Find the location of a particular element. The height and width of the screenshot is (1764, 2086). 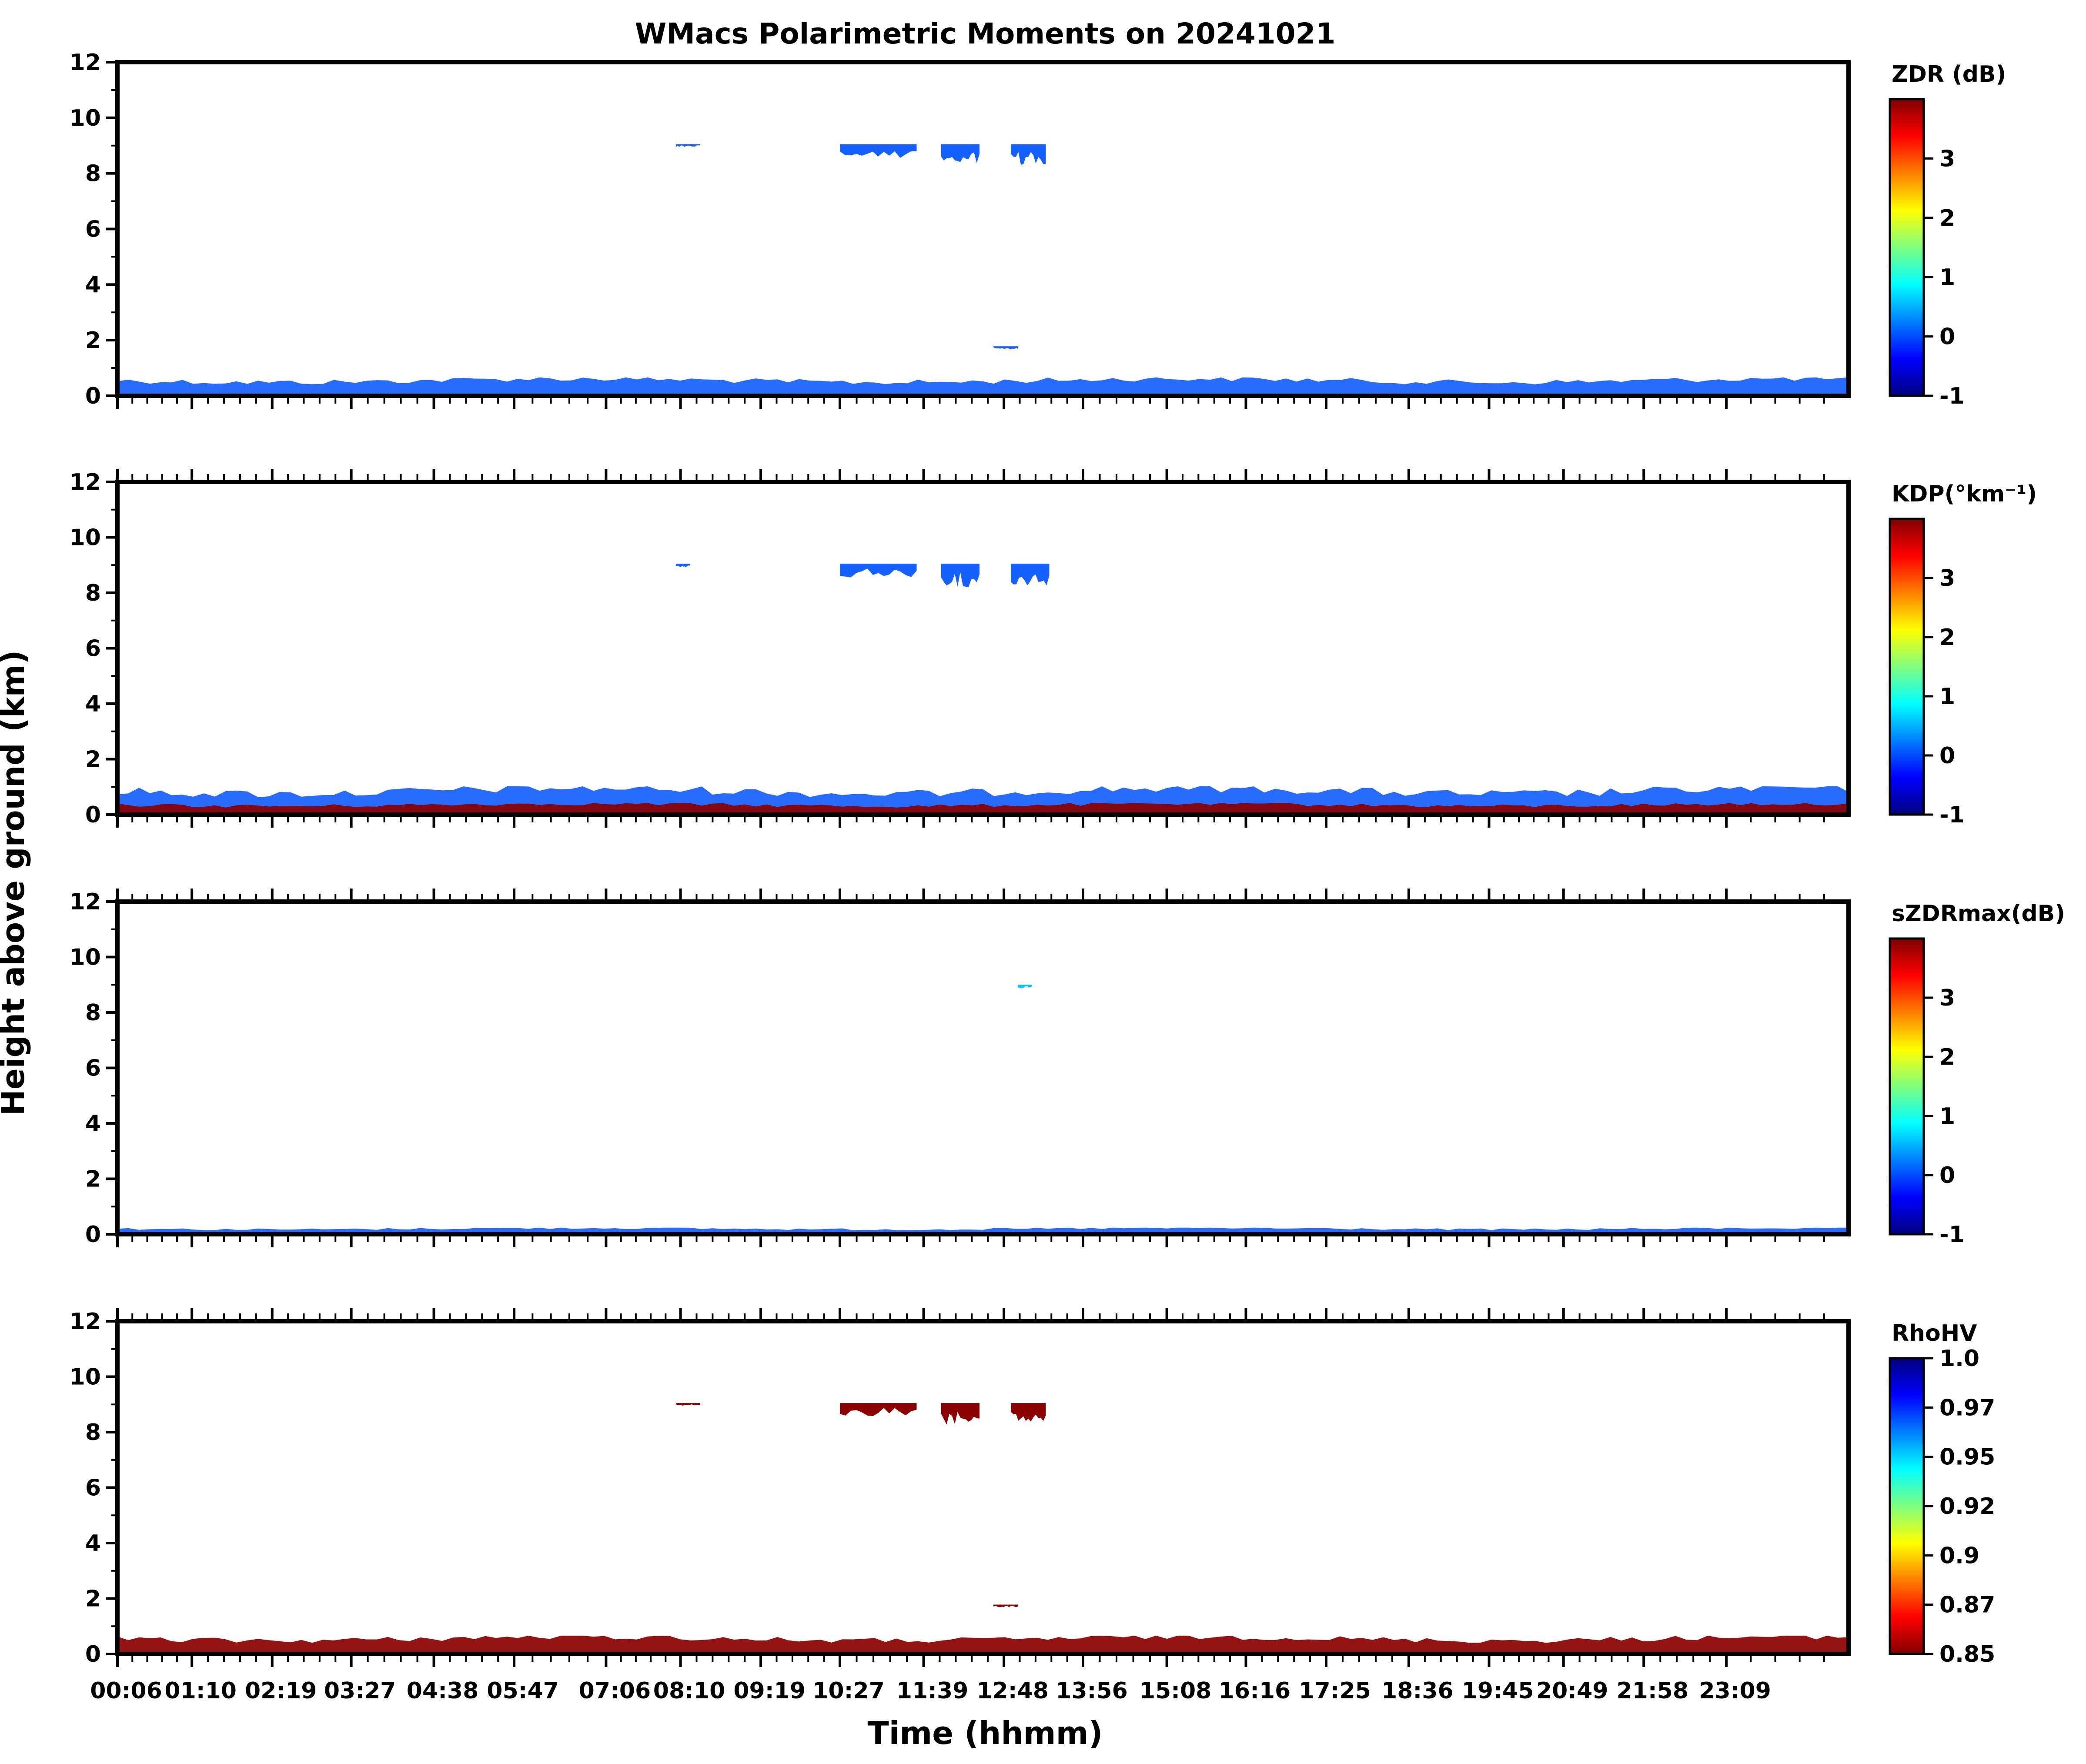

x-tick-label: 09:19 is located at coordinates (769, 1691).